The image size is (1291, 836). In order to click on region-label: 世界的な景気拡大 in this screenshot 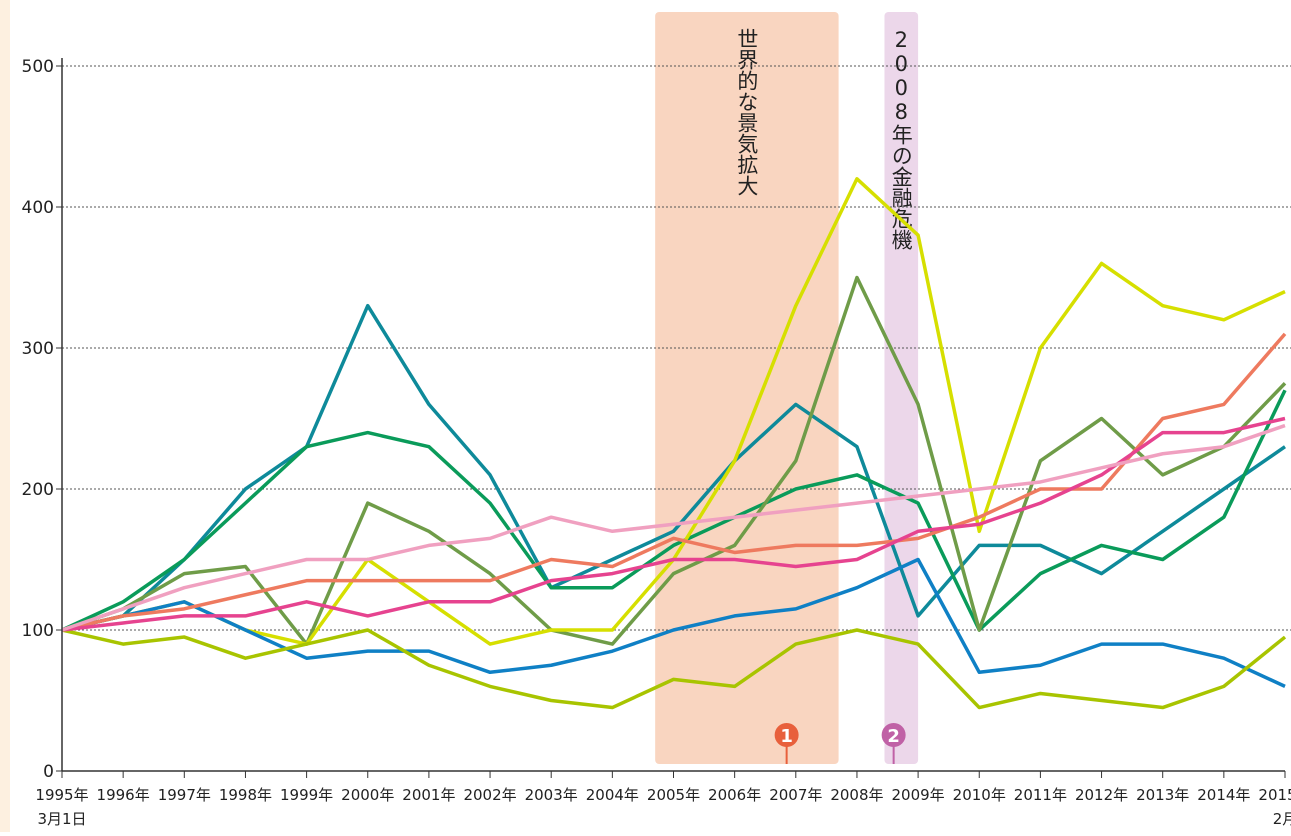, I will do `click(747, 112)`.